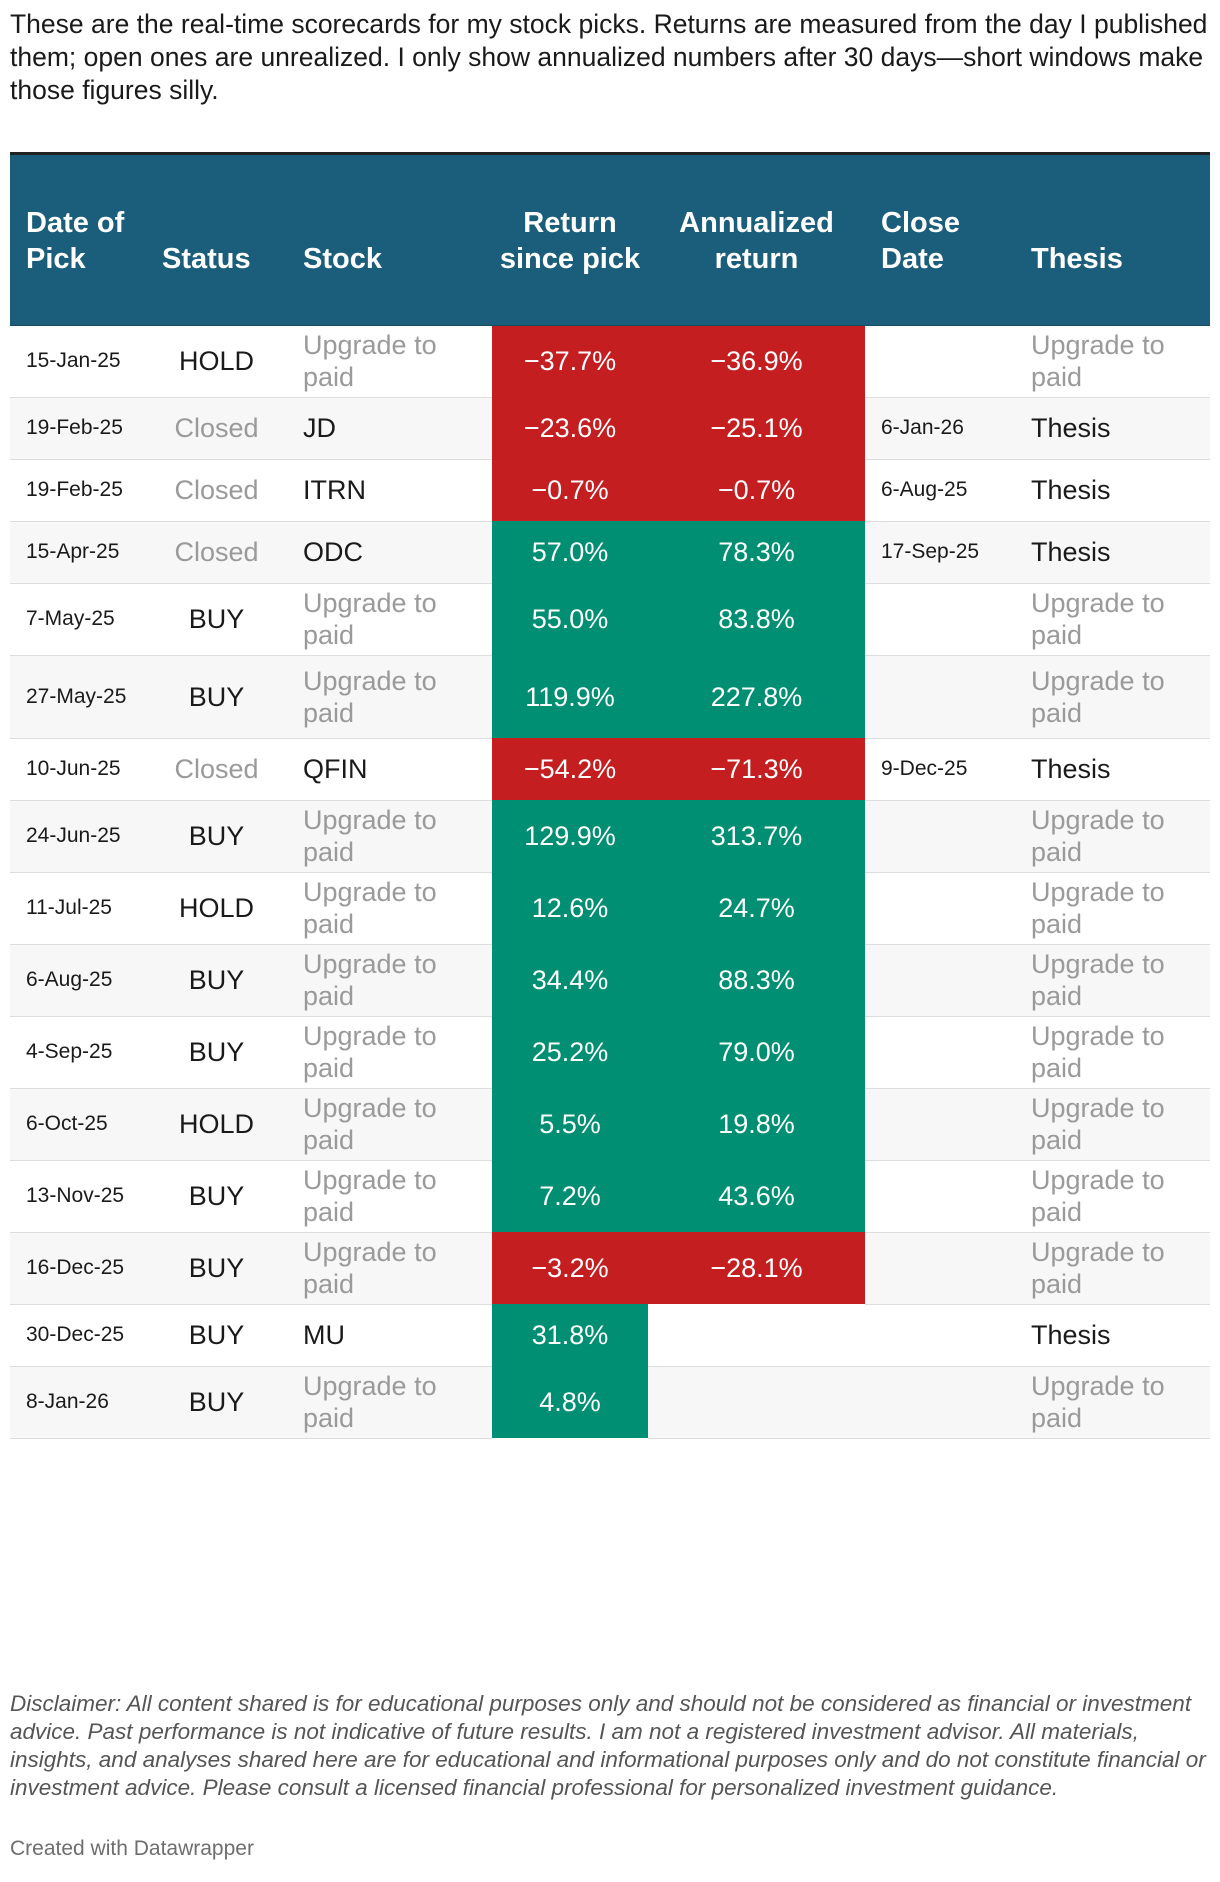 Image resolution: width=1220 pixels, height=1882 pixels. I want to click on cell-return: 25.2%, so click(570, 1052).